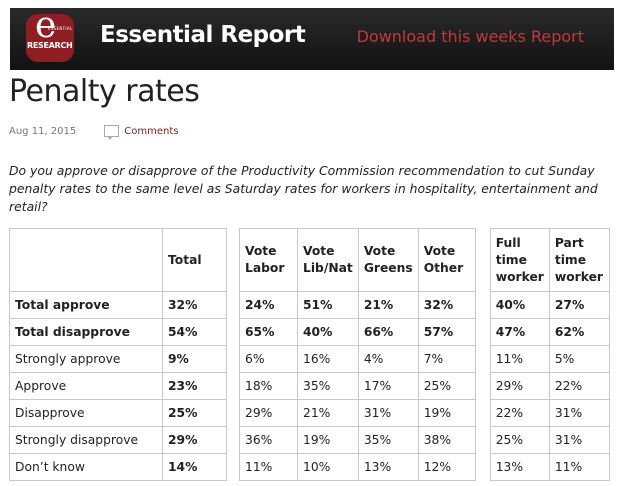 The image size is (630, 486). Describe the element at coordinates (86, 386) in the screenshot. I see `row-label: Approve` at that location.